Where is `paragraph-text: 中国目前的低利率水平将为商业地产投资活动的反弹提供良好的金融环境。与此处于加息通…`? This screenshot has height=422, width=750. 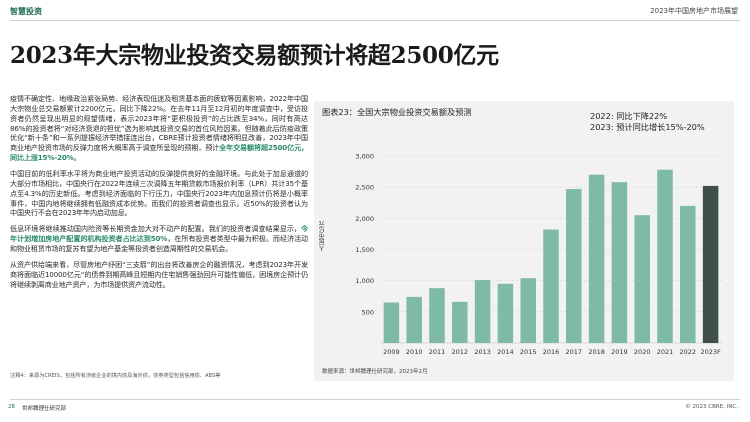 paragraph-text: 中国目前的低利率水平将为商业地产投资活动的反弹提供良好的金融环境。与此处于加息通… is located at coordinates (159, 193).